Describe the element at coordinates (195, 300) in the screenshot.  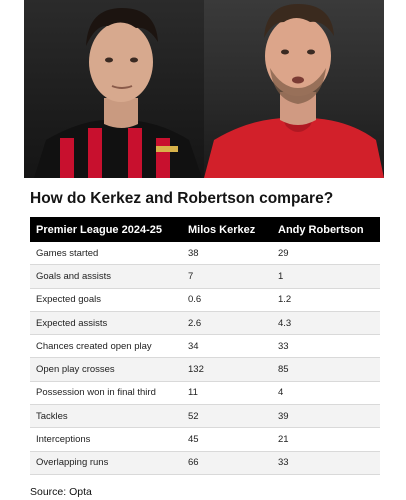
I see `kerkez-value: 0.6` at that location.